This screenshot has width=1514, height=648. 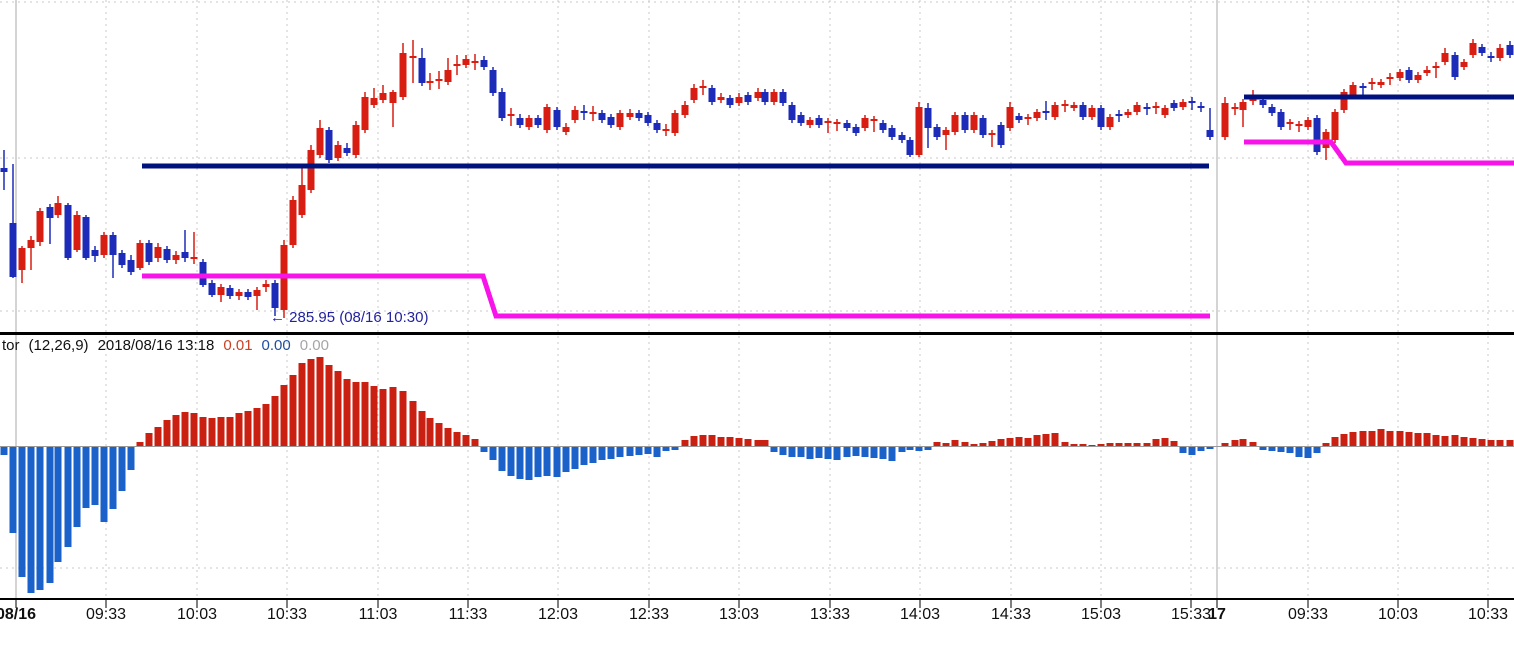 I want to click on indicator-value-signal: 0.00, so click(x=314, y=345).